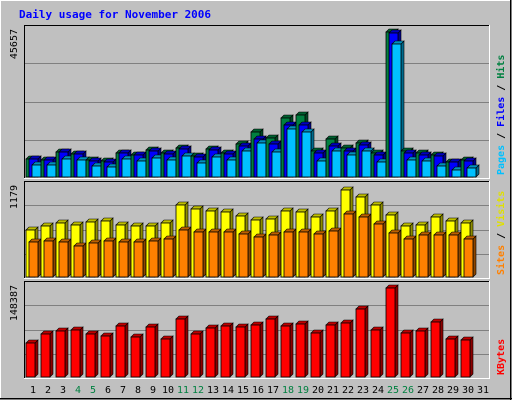  What do you see at coordinates (48, 390) in the screenshot?
I see `x-tick-label-day-2: 2` at bounding box center [48, 390].